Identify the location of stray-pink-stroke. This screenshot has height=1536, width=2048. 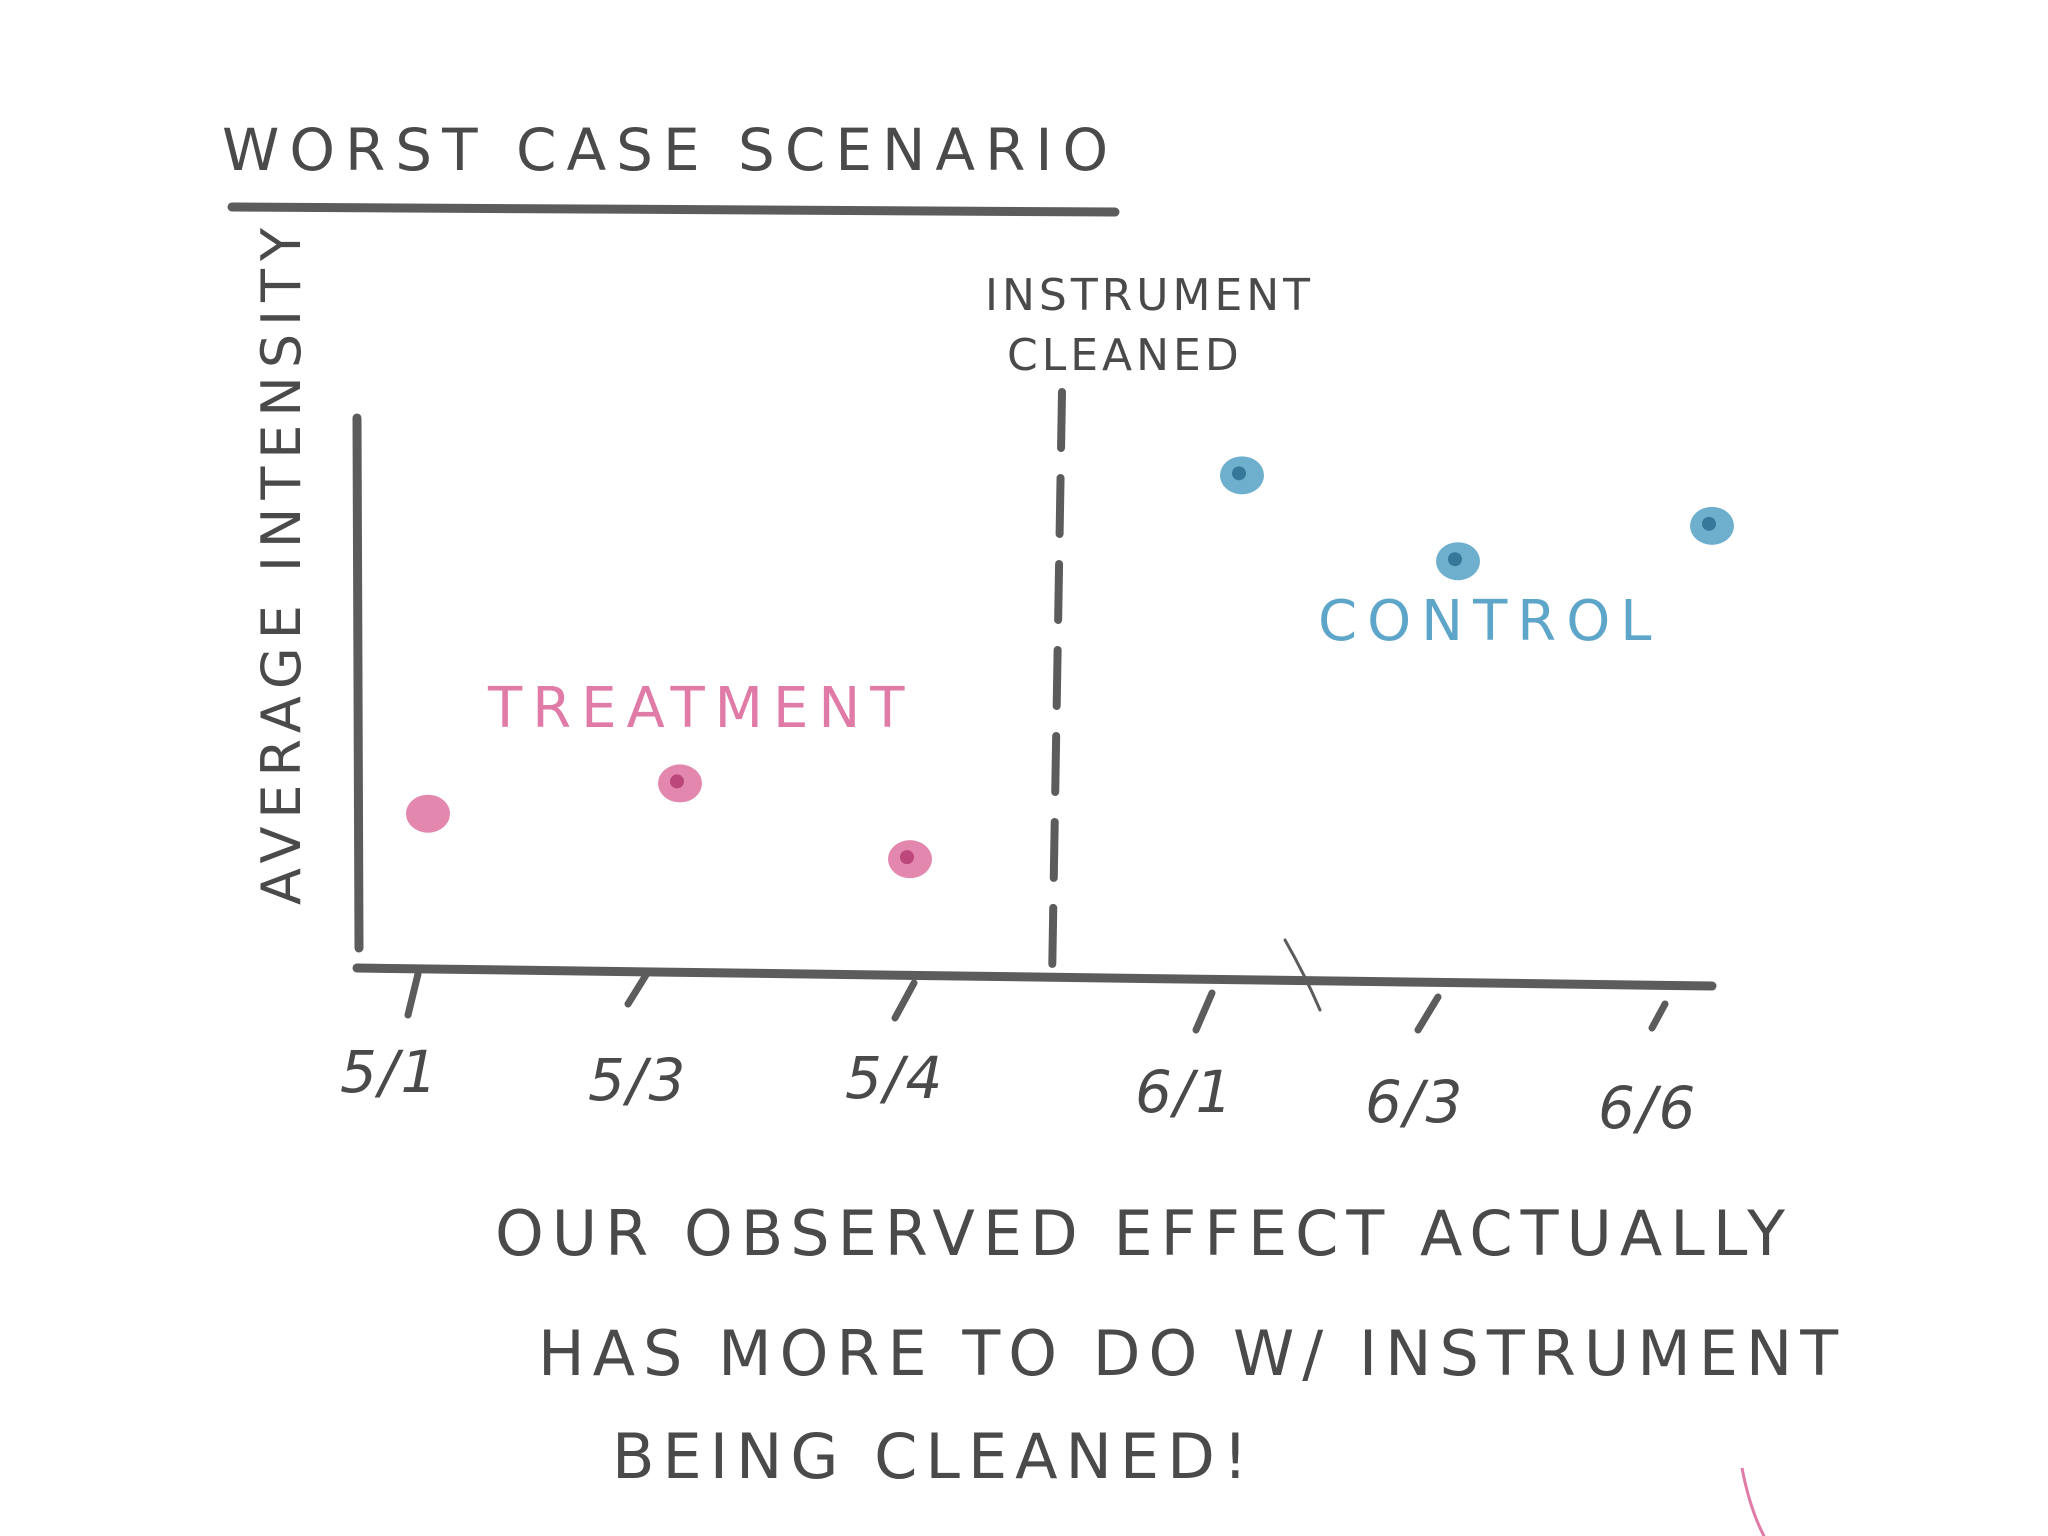
(1753, 1501).